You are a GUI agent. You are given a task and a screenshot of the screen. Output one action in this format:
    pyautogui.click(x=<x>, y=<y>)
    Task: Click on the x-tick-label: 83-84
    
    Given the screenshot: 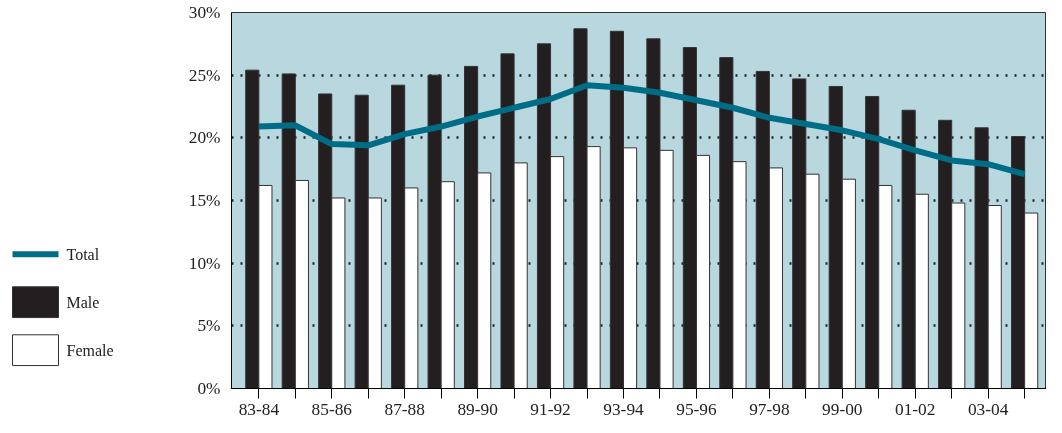 What is the action you would take?
    pyautogui.click(x=259, y=409)
    